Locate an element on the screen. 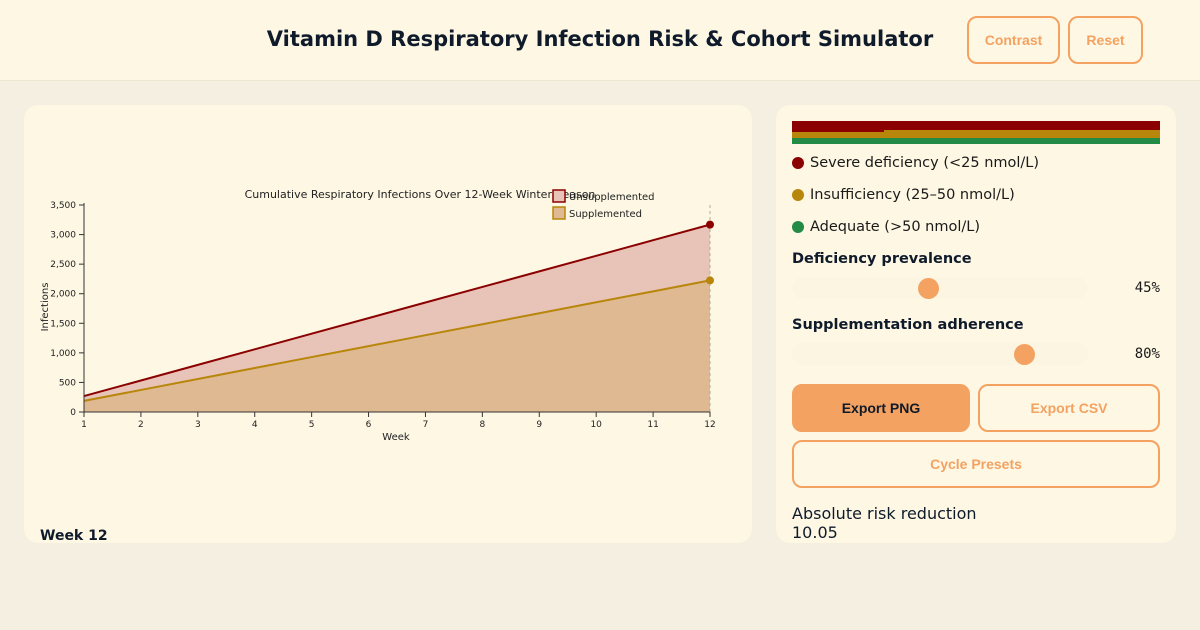 The image size is (1200, 630). cycle-presets-button: Cycle Presets is located at coordinates (976, 464).